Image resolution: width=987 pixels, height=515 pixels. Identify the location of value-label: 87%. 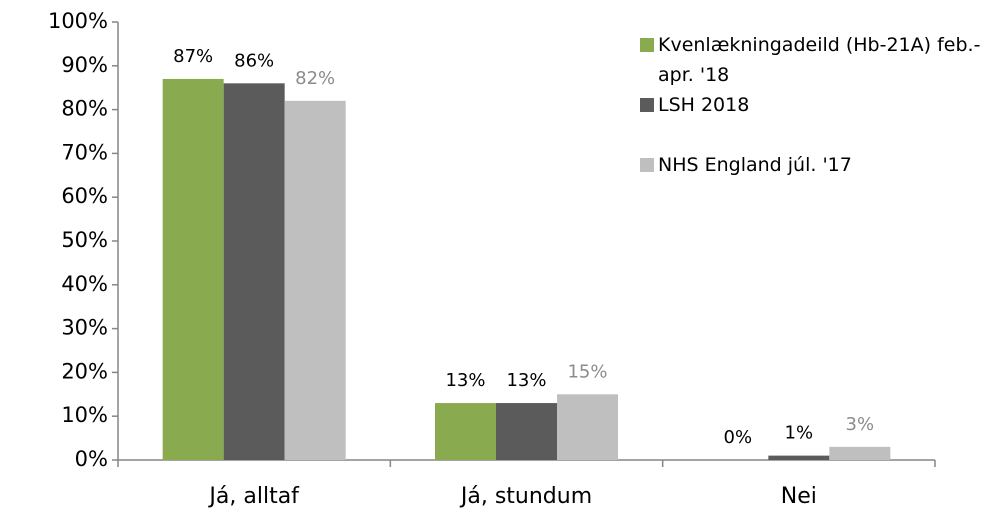
(193, 56).